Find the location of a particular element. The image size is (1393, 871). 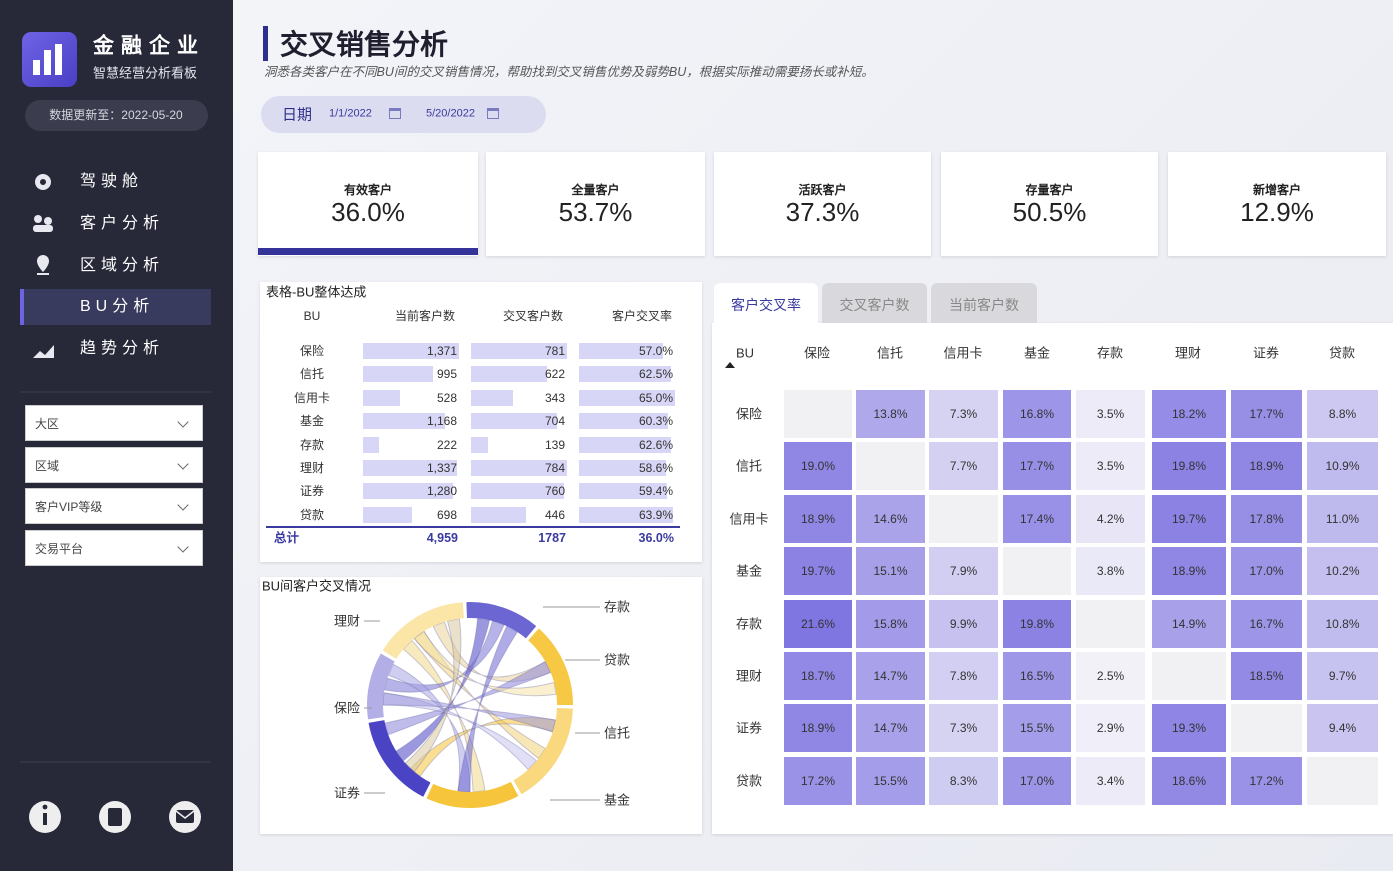

tab: 客户交叉率 is located at coordinates (766, 304).